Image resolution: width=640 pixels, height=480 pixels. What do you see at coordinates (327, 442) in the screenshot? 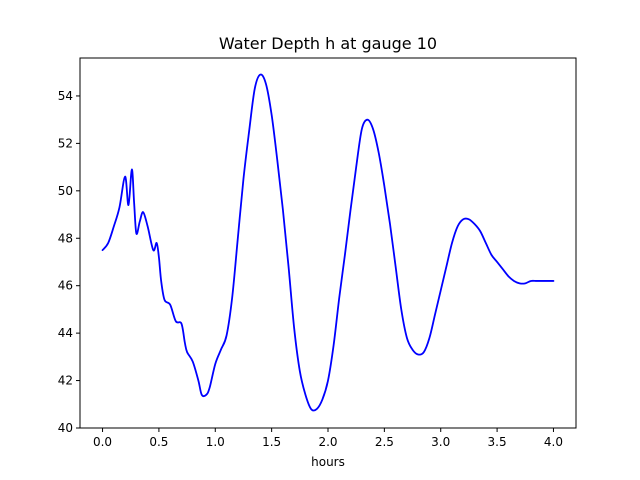
I see `x-tick-label: 2.0` at bounding box center [327, 442].